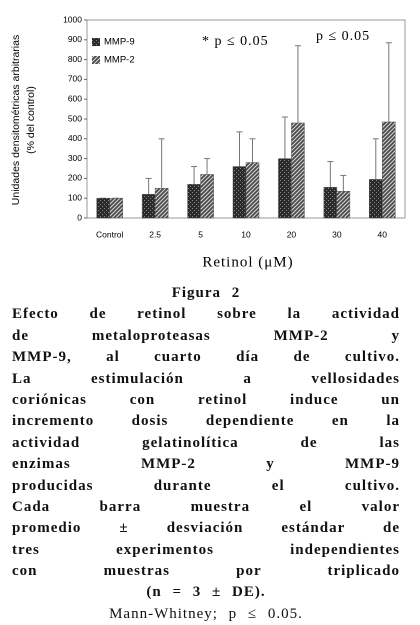  What do you see at coordinates (119, 60) in the screenshot?
I see `legend-label: MMP-2` at bounding box center [119, 60].